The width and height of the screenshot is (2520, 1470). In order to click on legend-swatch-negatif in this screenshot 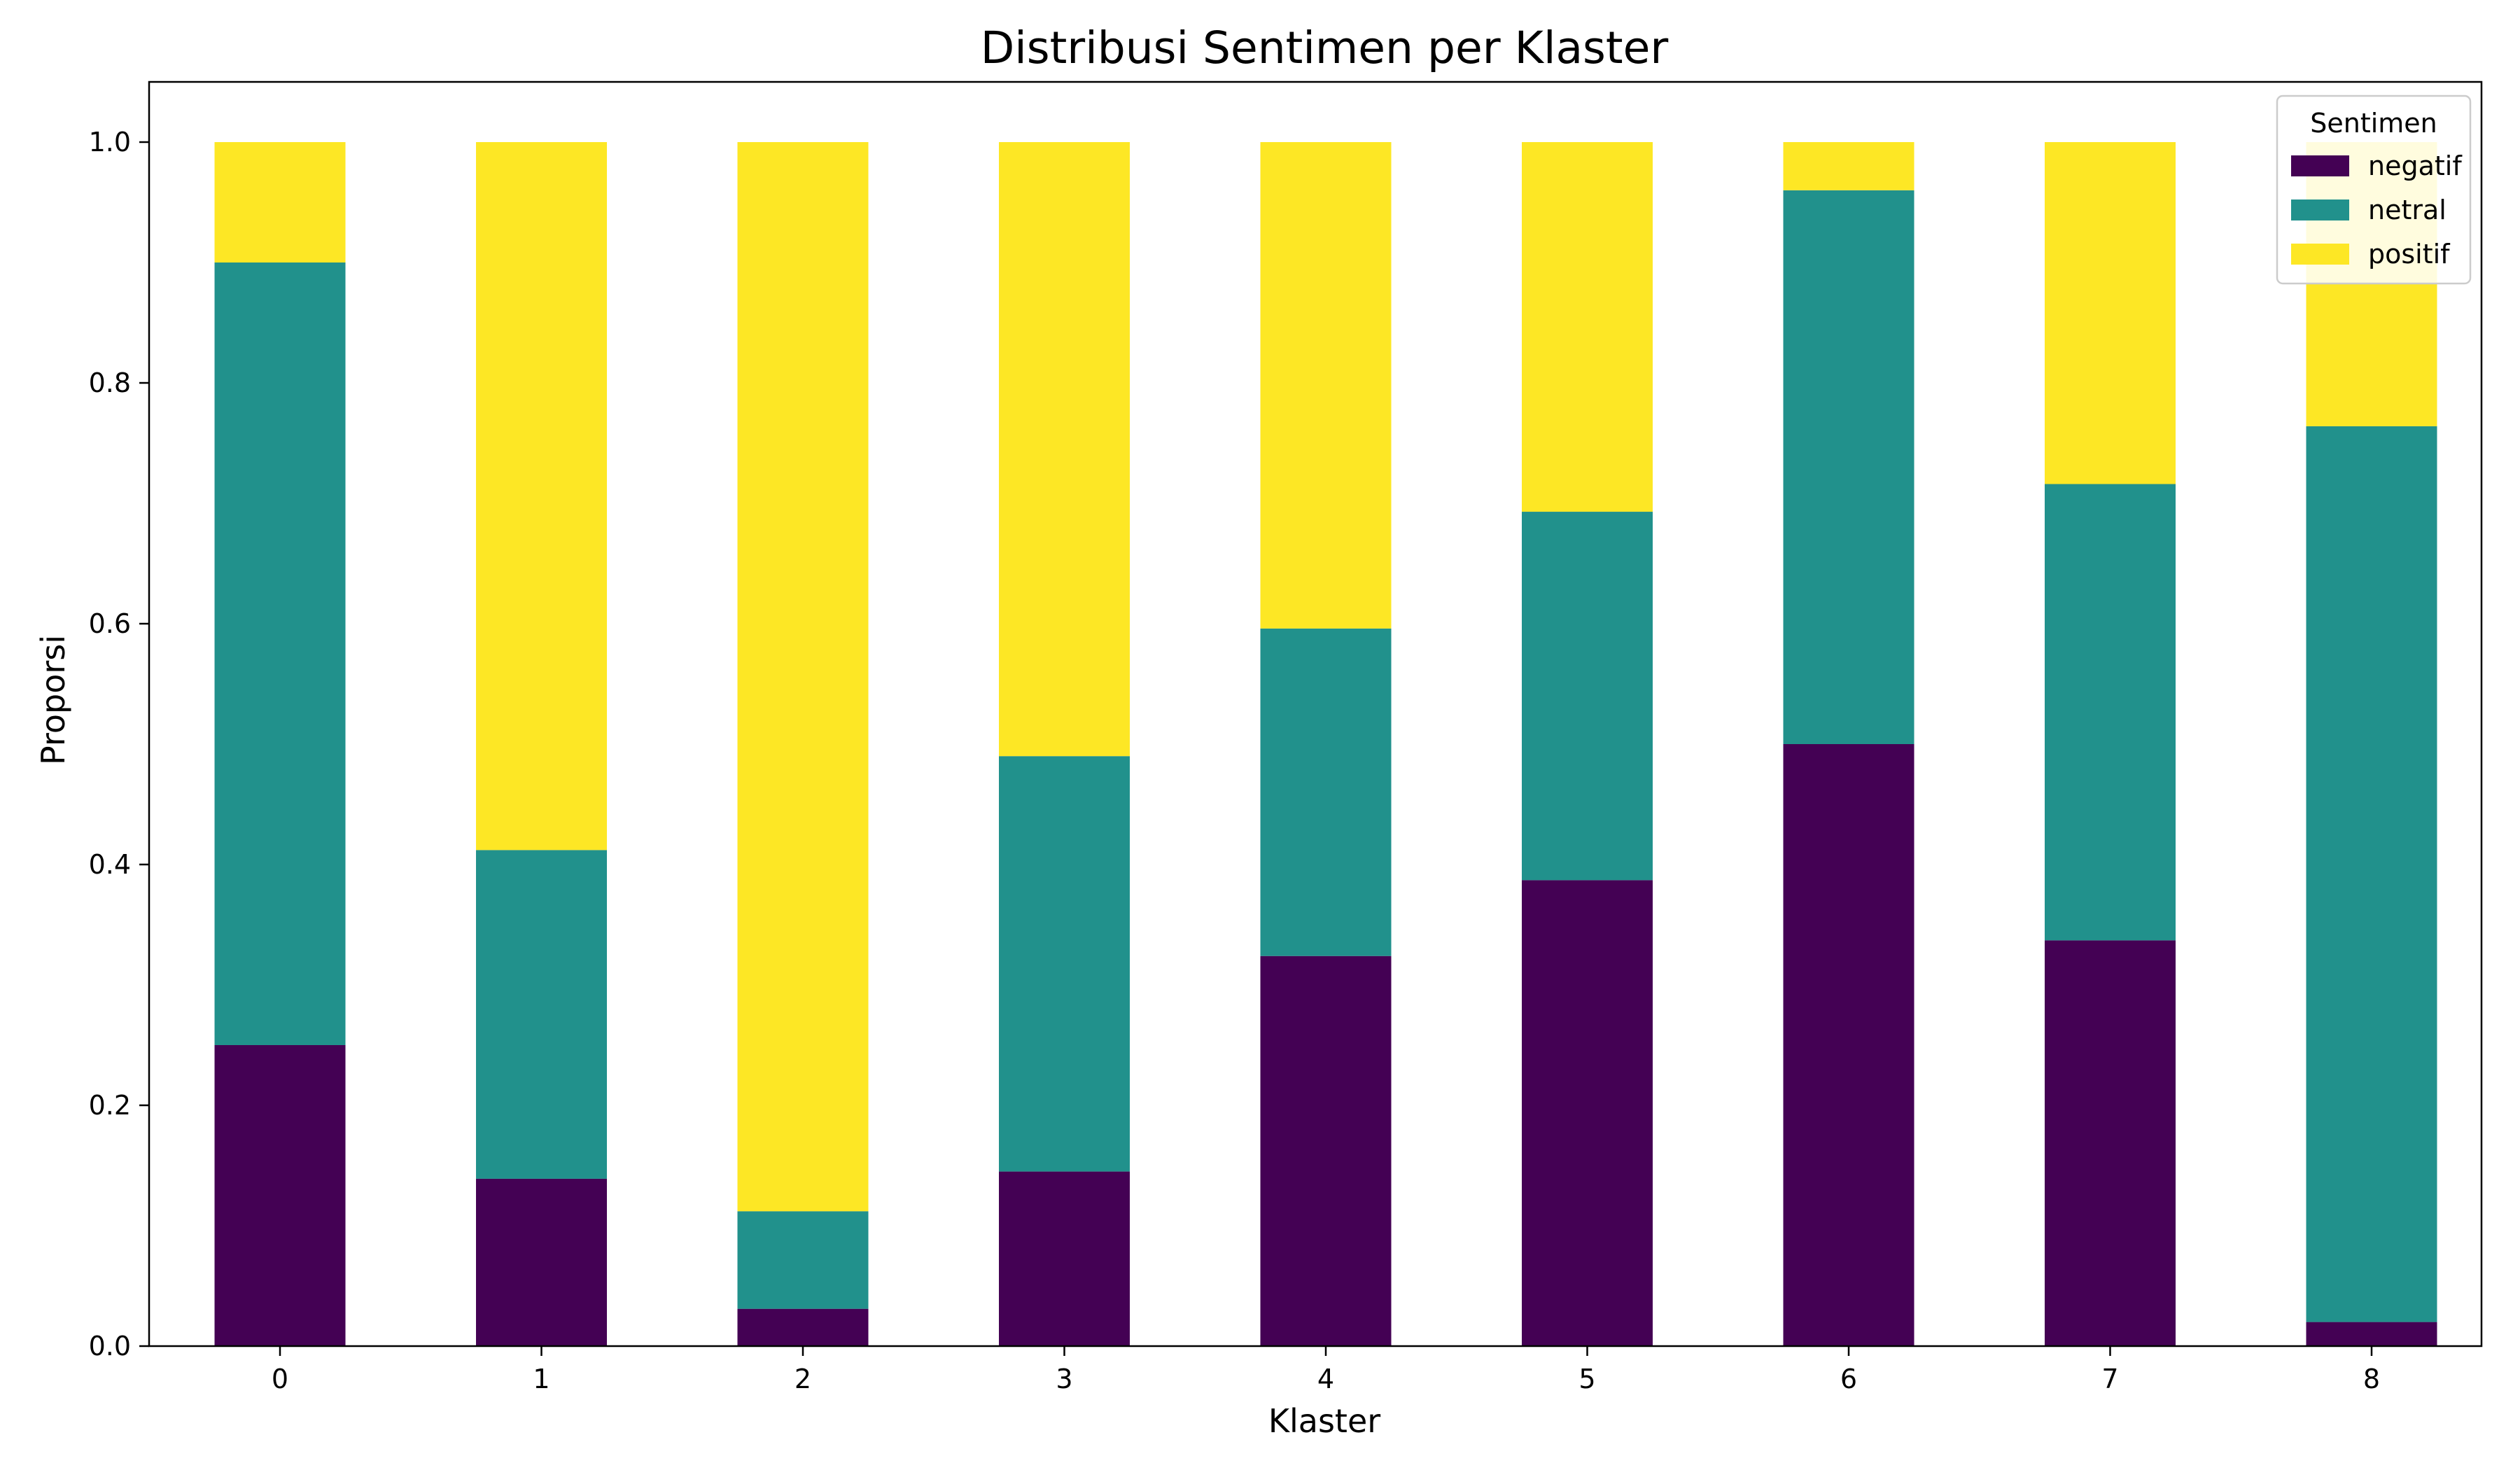, I will do `click(2320, 165)`.